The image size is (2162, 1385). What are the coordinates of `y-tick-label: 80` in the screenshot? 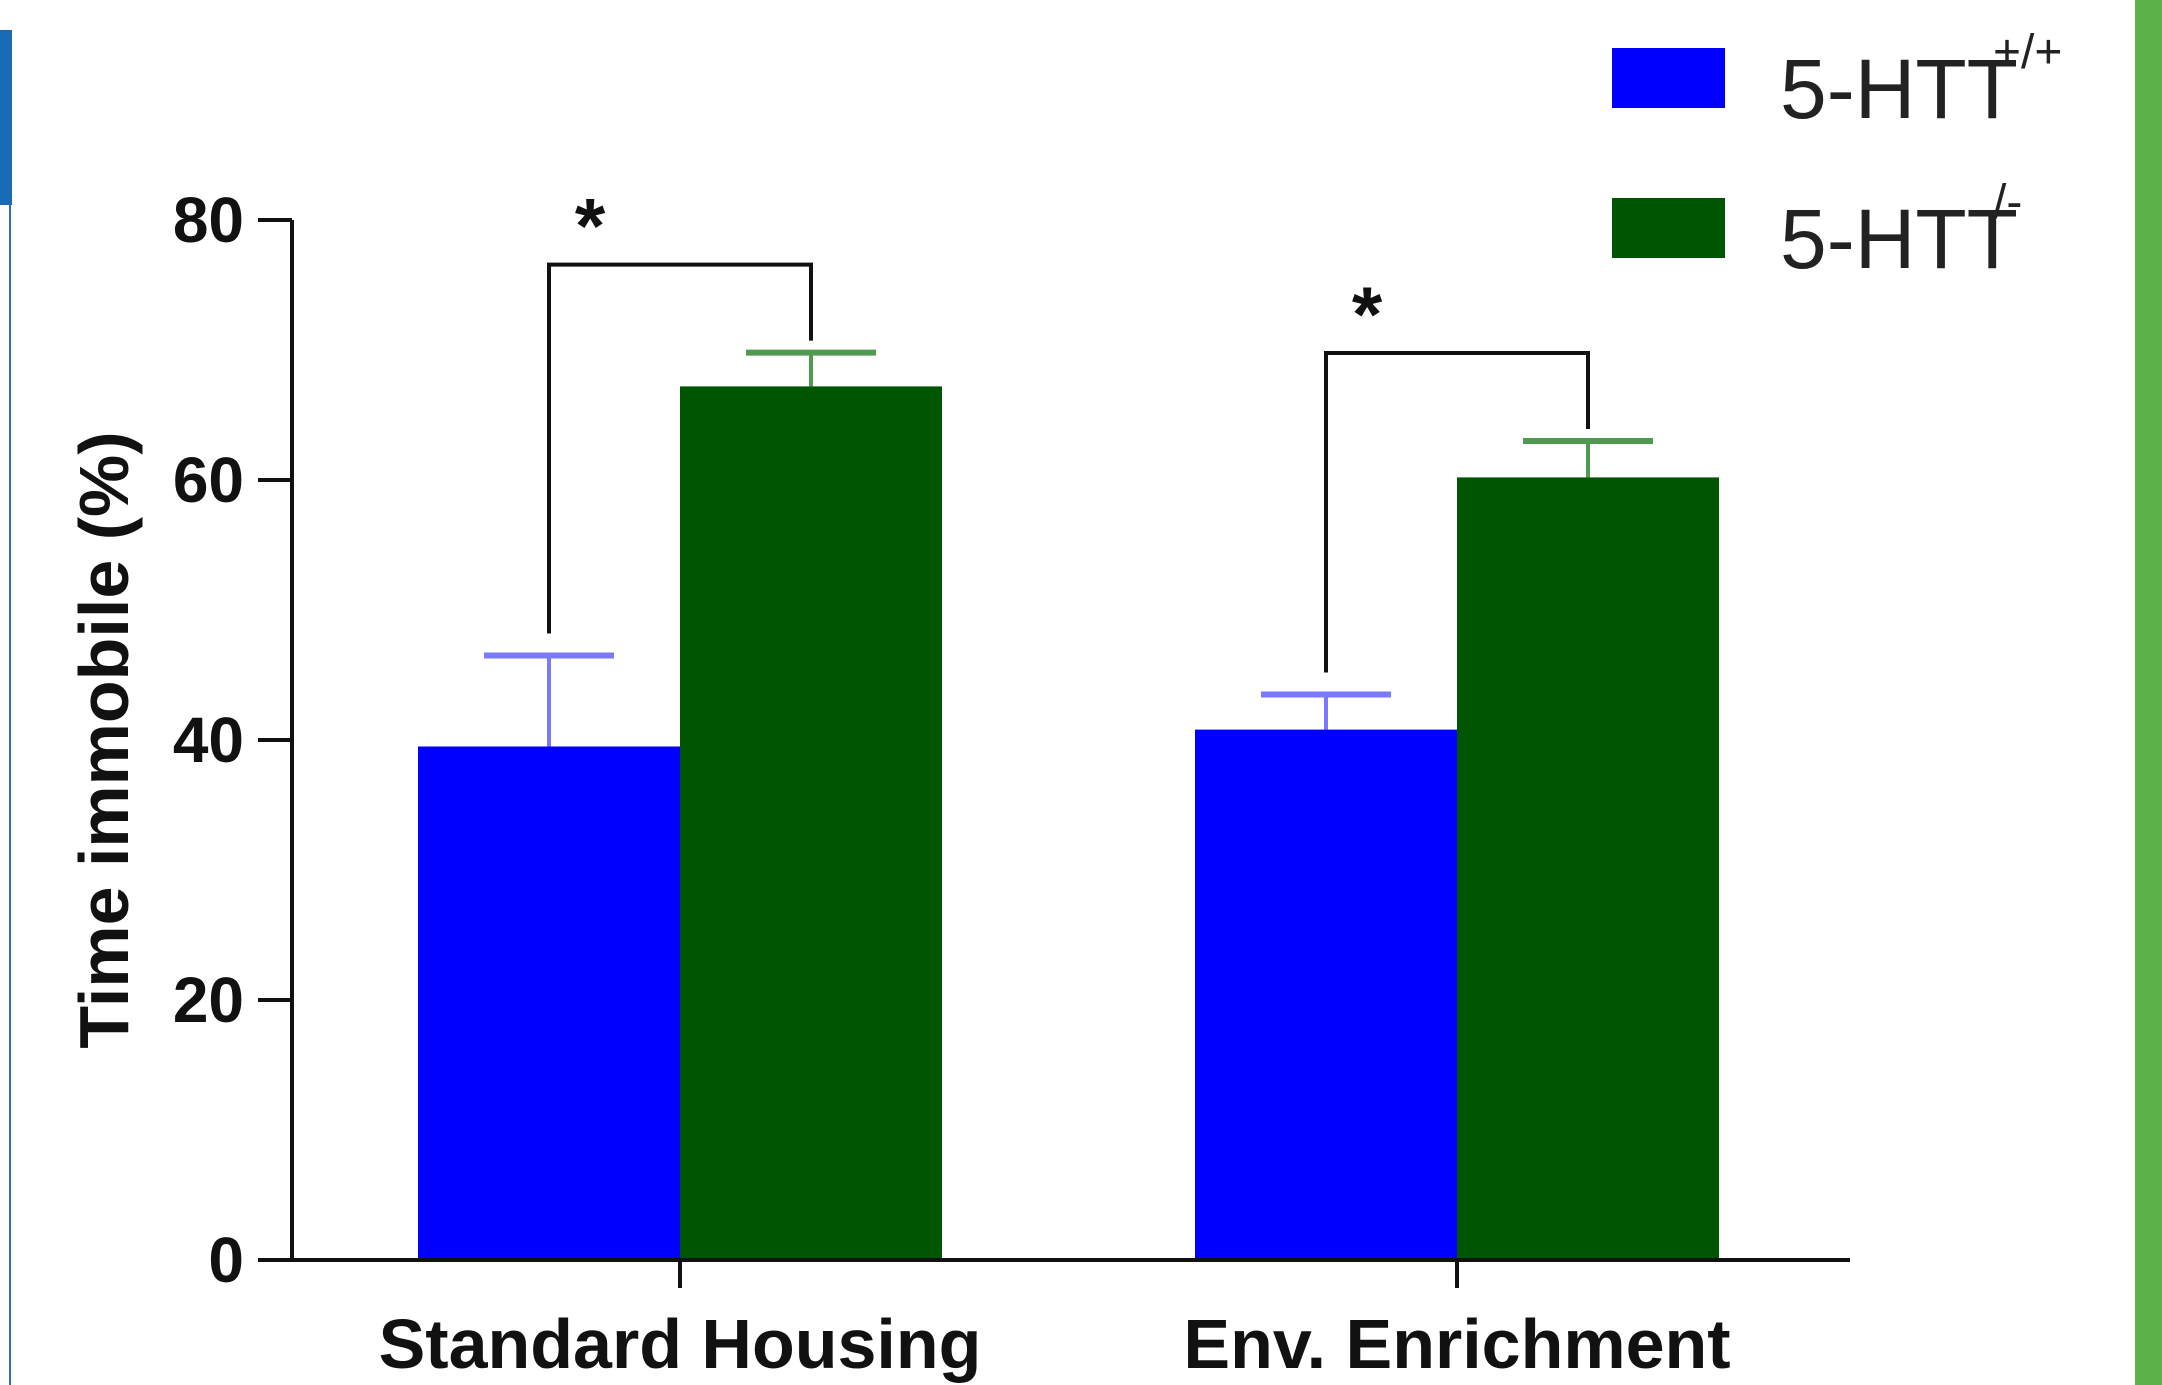 It's located at (208, 220).